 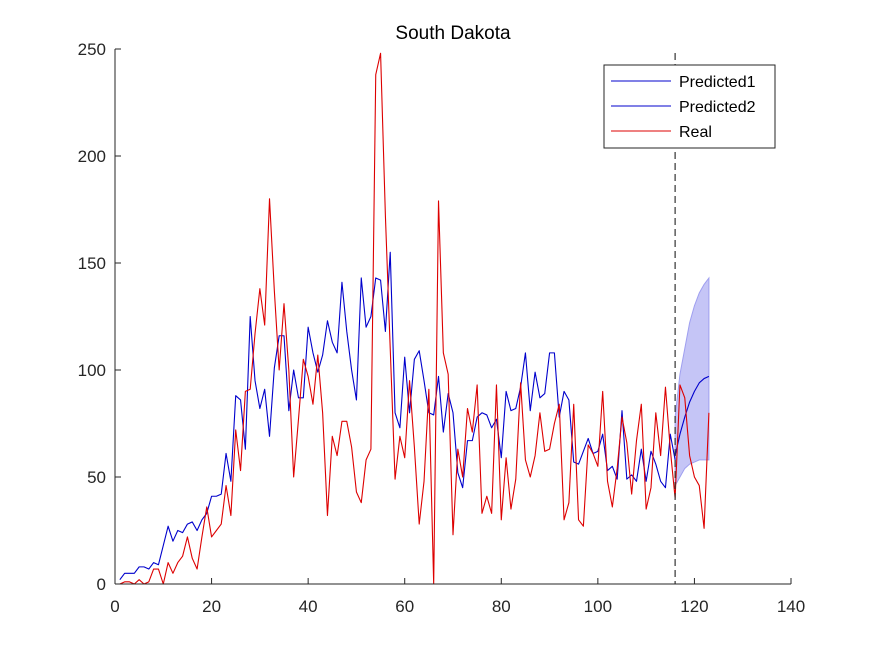 What do you see at coordinates (791, 606) in the screenshot?
I see `x-tick-label: 140` at bounding box center [791, 606].